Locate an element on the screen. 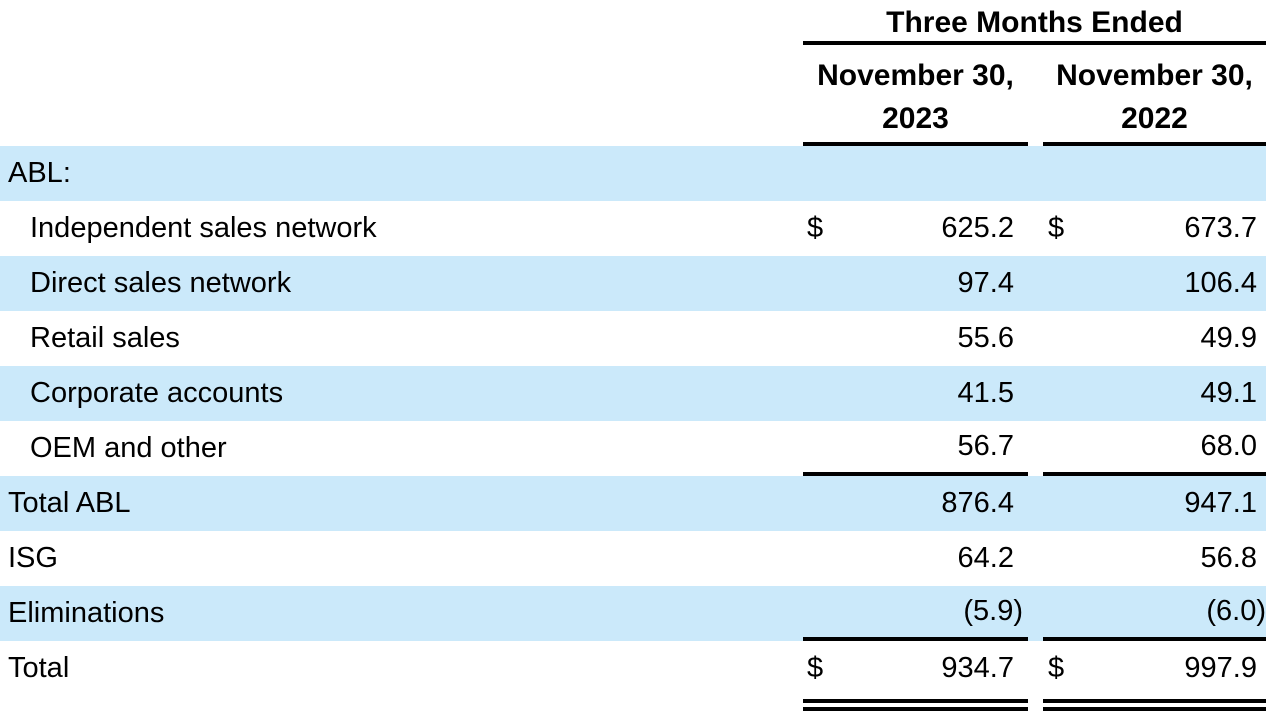 The width and height of the screenshot is (1287, 727). value-cell-2022: 49.1 is located at coordinates (1154, 393).